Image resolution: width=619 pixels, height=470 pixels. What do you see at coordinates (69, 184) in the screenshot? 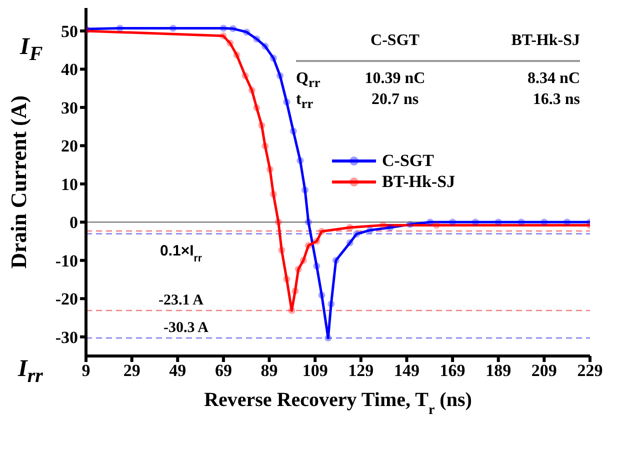
I see `y-tick-label: 10` at bounding box center [69, 184].